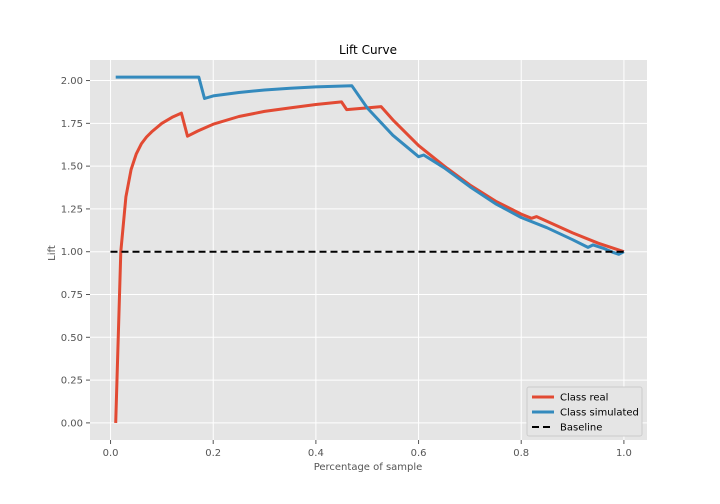 The height and width of the screenshot is (504, 720). I want to click on y-tick-label: 1.25, so click(72, 209).